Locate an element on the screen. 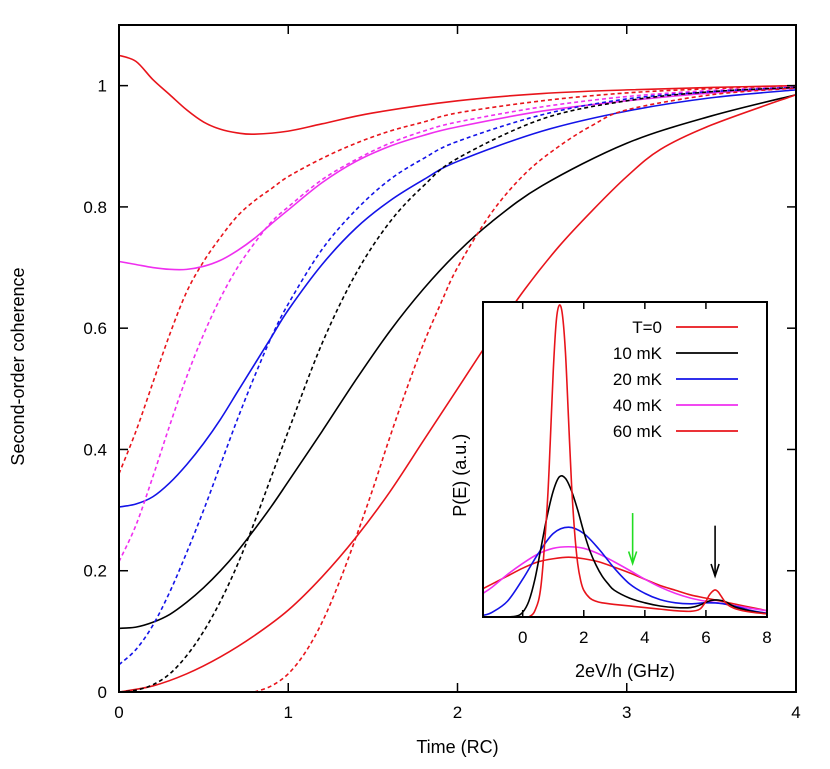  main-x-tick-label: 1 is located at coordinates (288, 712).